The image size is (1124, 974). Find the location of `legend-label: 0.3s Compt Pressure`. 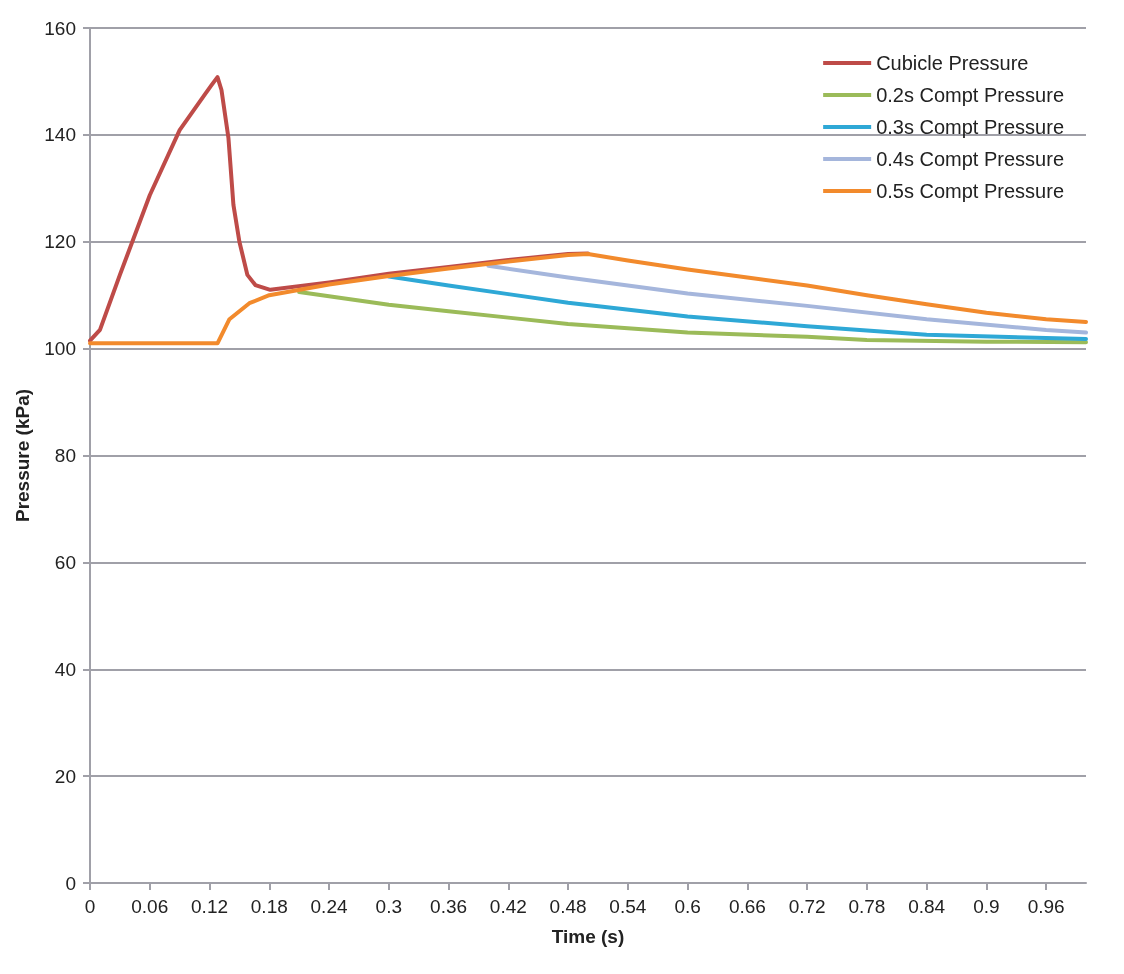

legend-label: 0.3s Compt Pressure is located at coordinates (970, 127).